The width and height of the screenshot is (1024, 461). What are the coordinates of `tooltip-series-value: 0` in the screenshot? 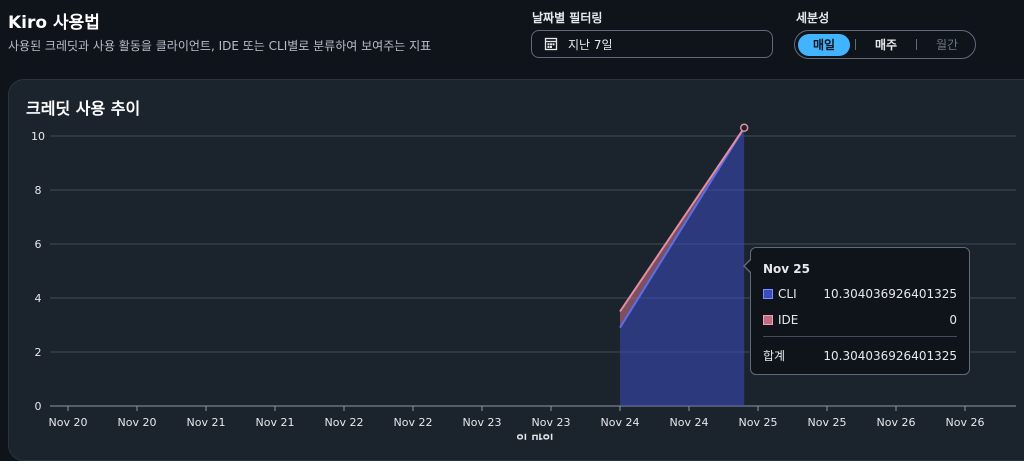 It's located at (953, 320).